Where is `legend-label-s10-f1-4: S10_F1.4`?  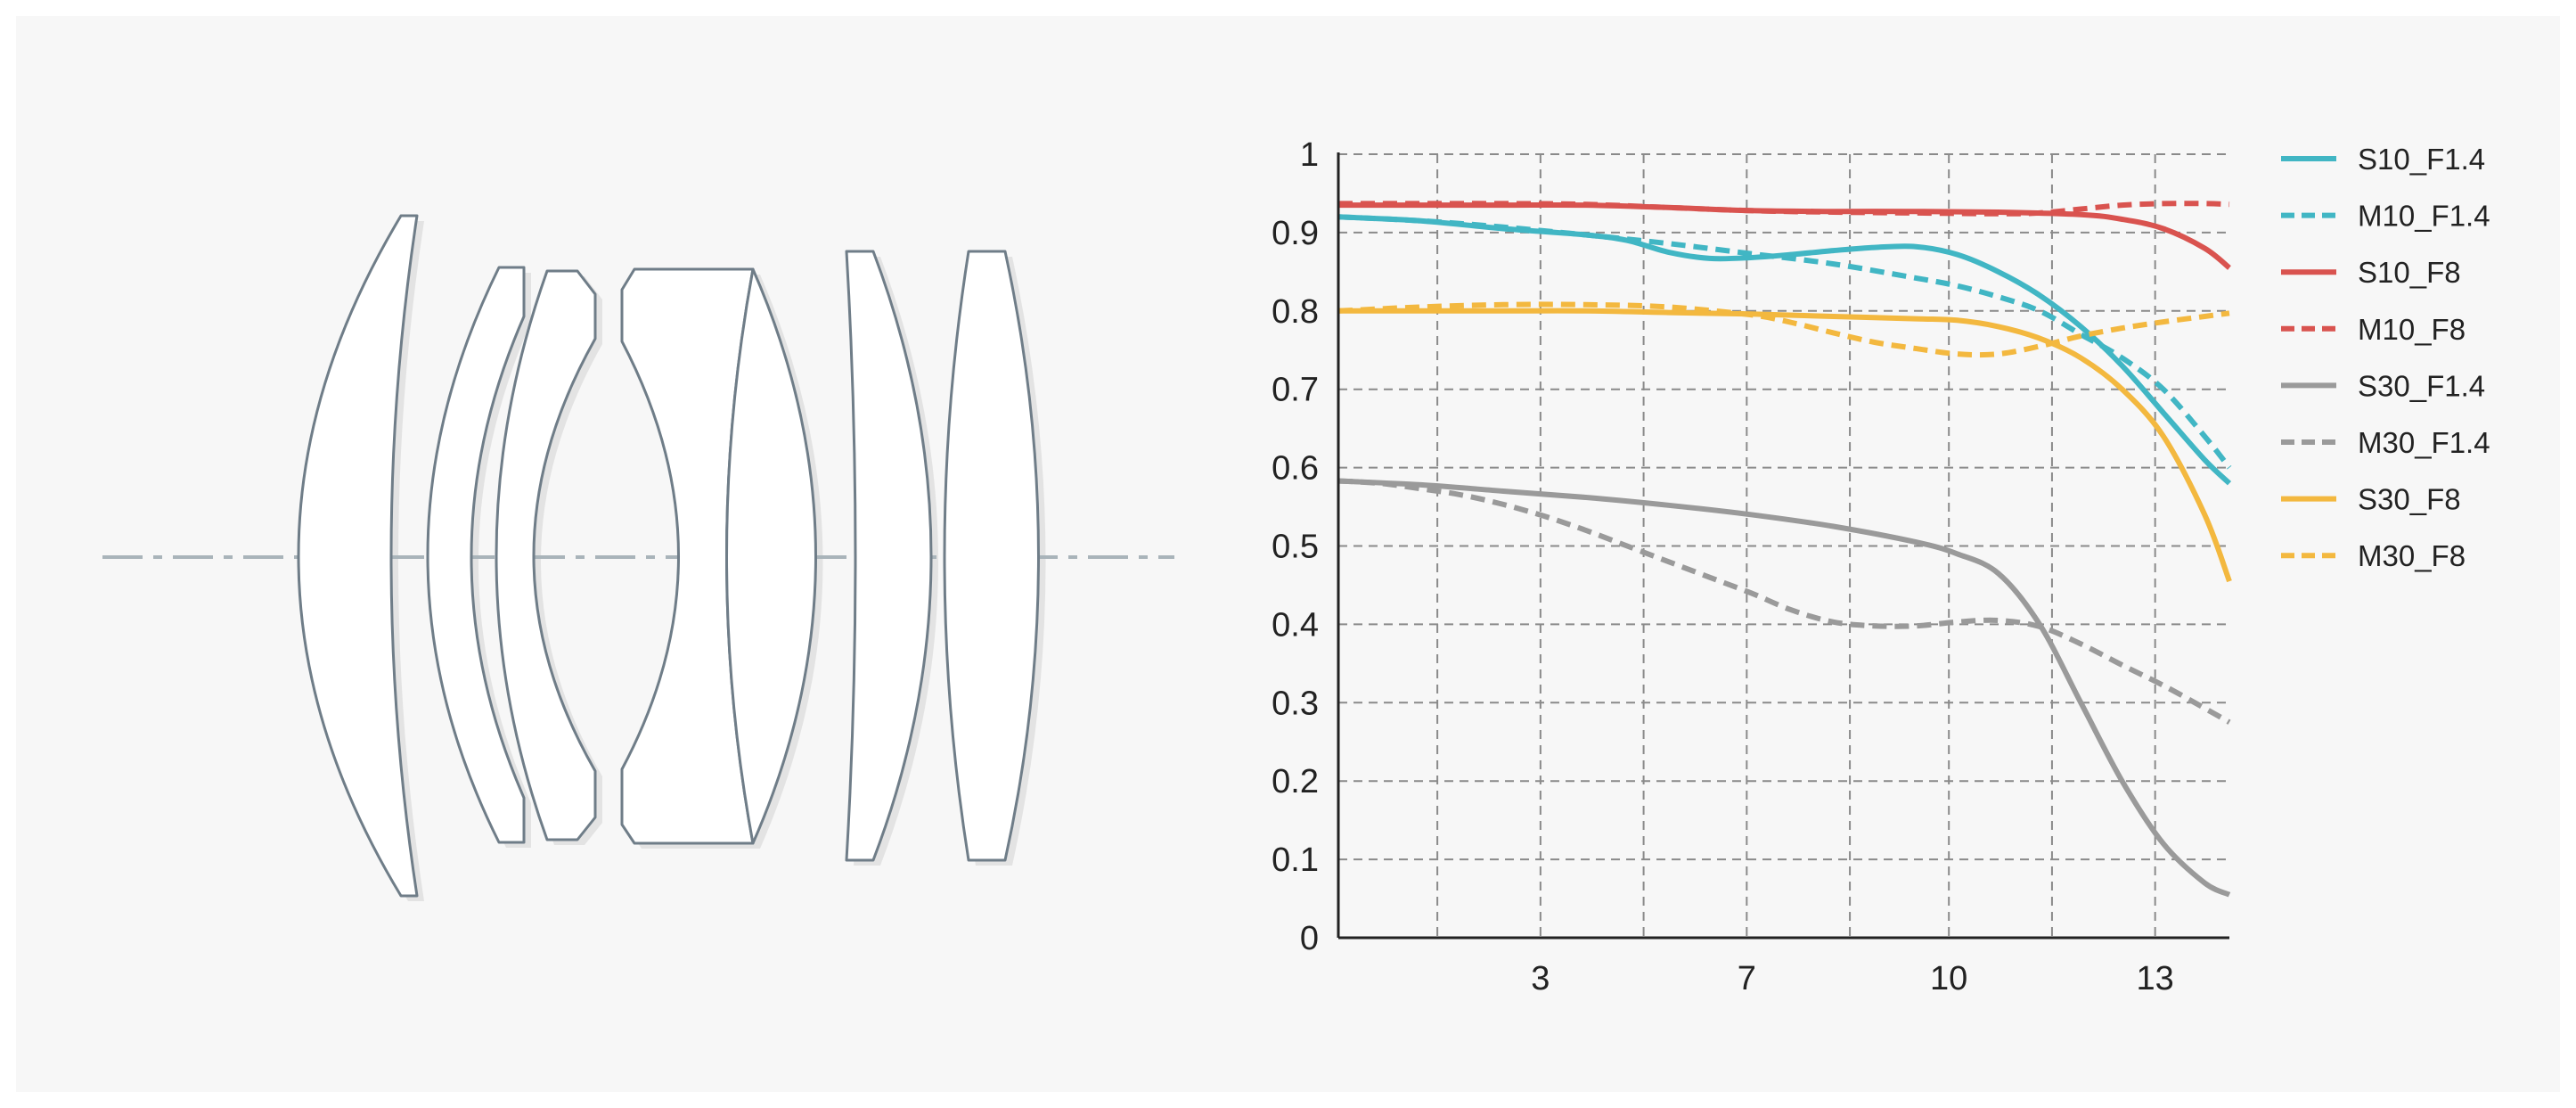 legend-label-s10-f1-4: S10_F1.4 is located at coordinates (2421, 159).